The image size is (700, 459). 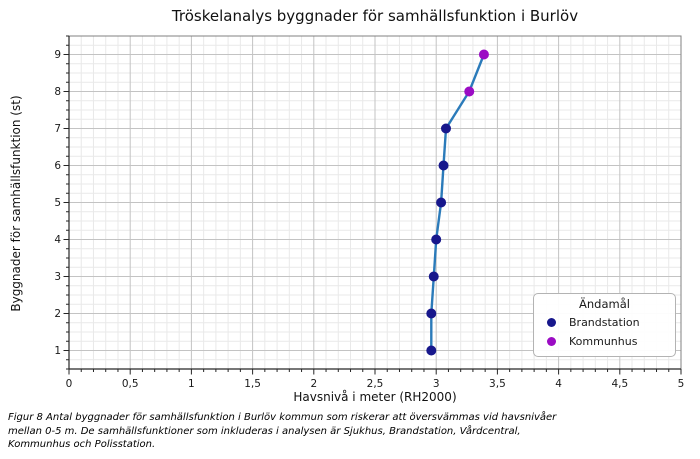 I want to click on x-tick-label: 2, so click(x=313, y=384).